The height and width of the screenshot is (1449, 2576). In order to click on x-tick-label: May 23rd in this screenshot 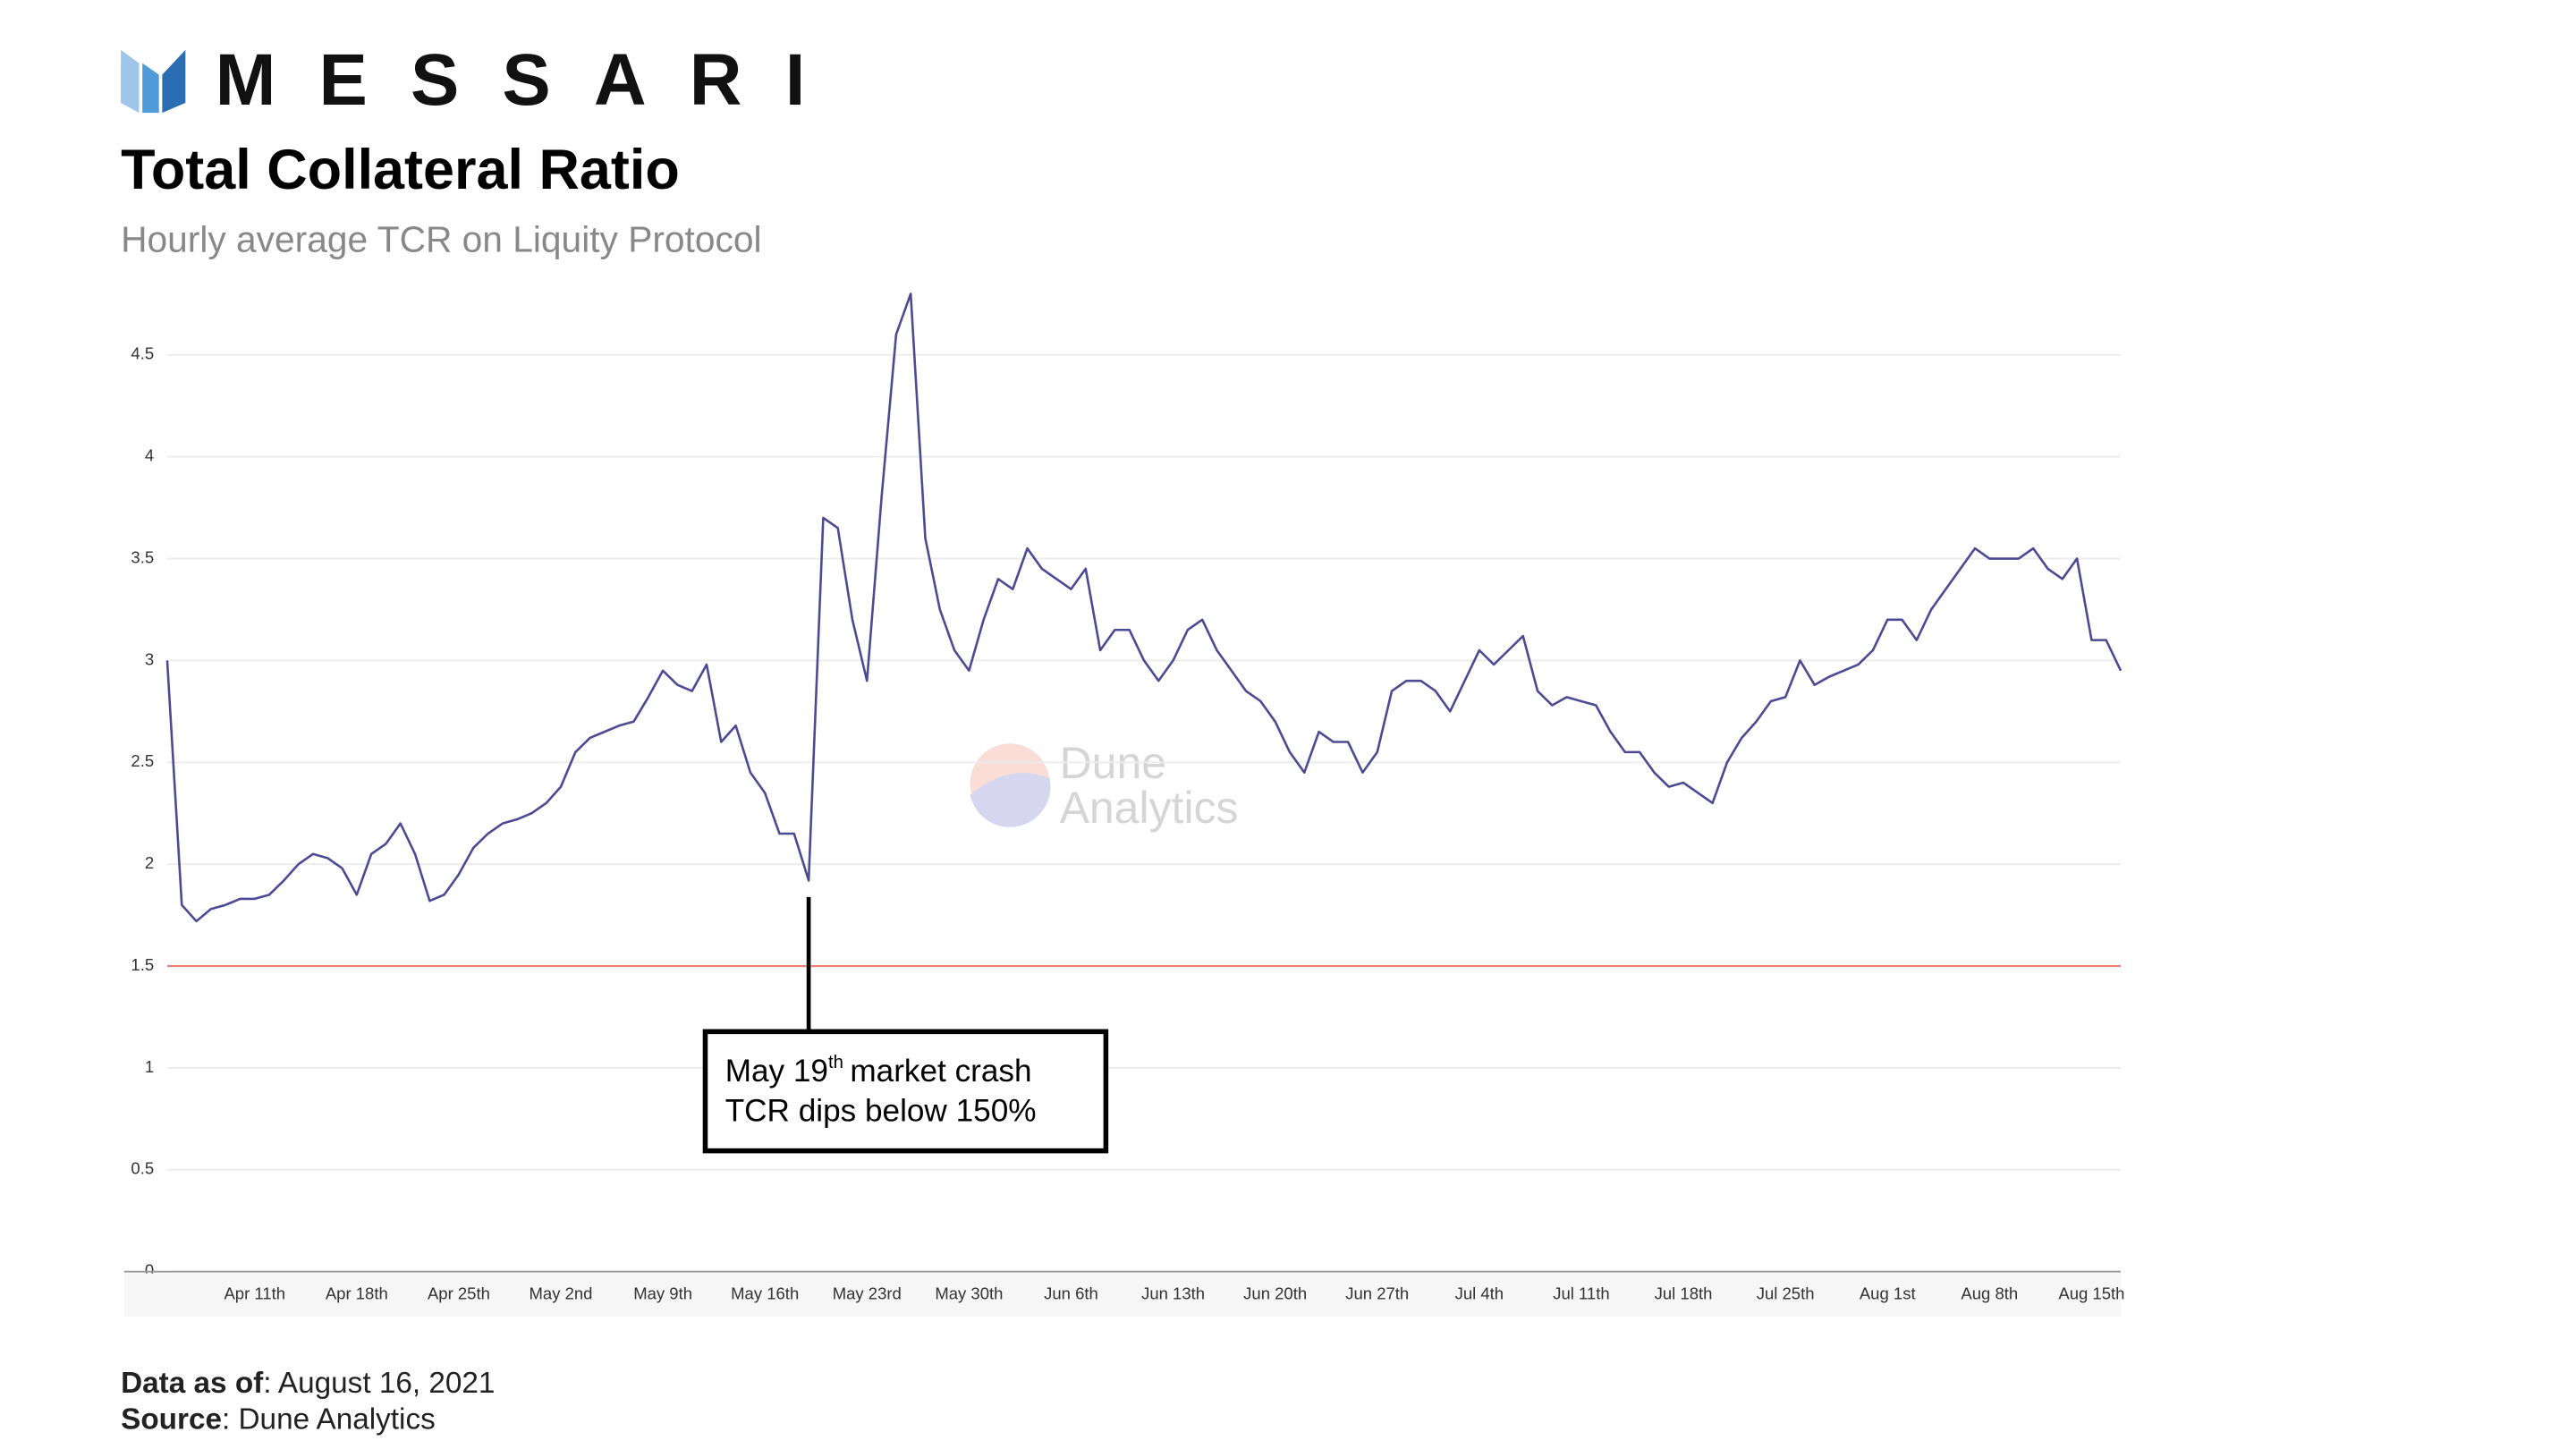, I will do `click(867, 1293)`.